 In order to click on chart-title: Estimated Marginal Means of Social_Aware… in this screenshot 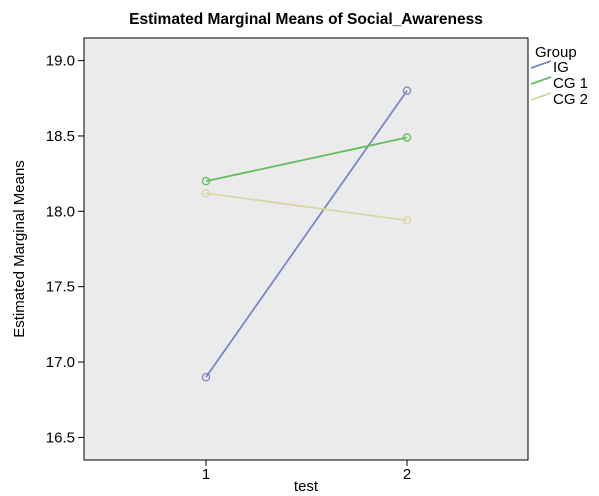, I will do `click(306, 19)`.